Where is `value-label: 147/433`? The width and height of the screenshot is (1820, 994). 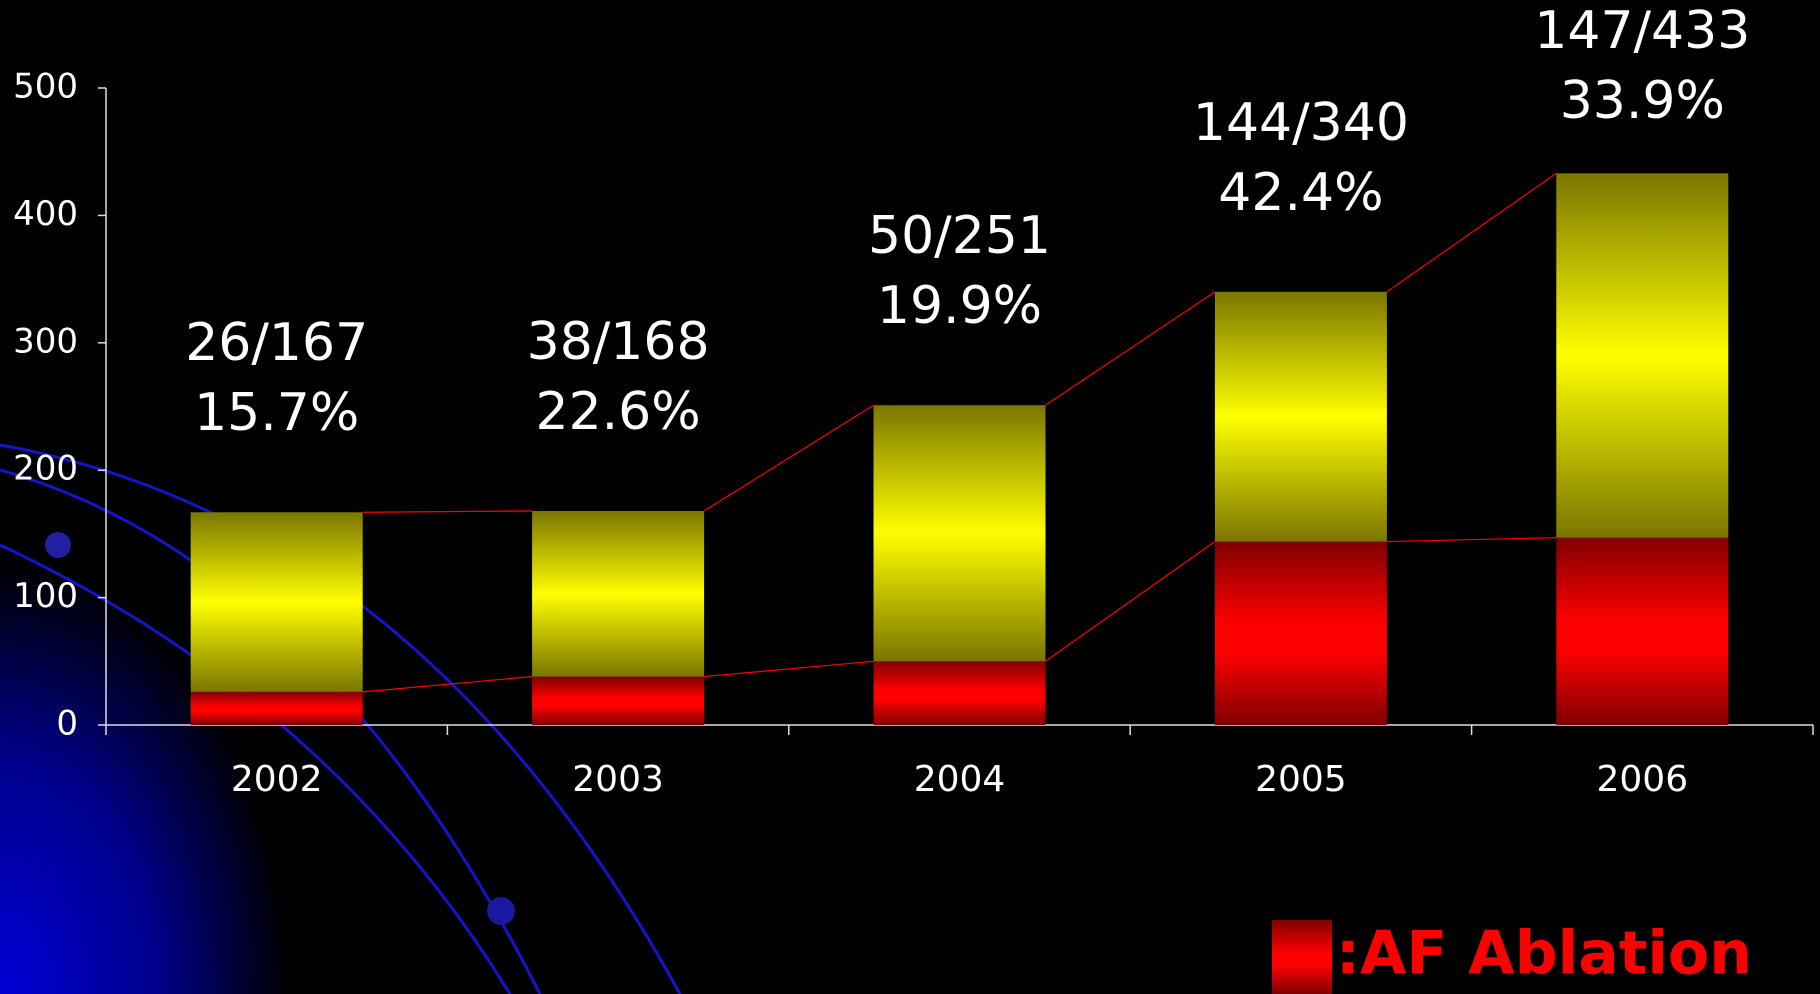 value-label: 147/433 is located at coordinates (1642, 31).